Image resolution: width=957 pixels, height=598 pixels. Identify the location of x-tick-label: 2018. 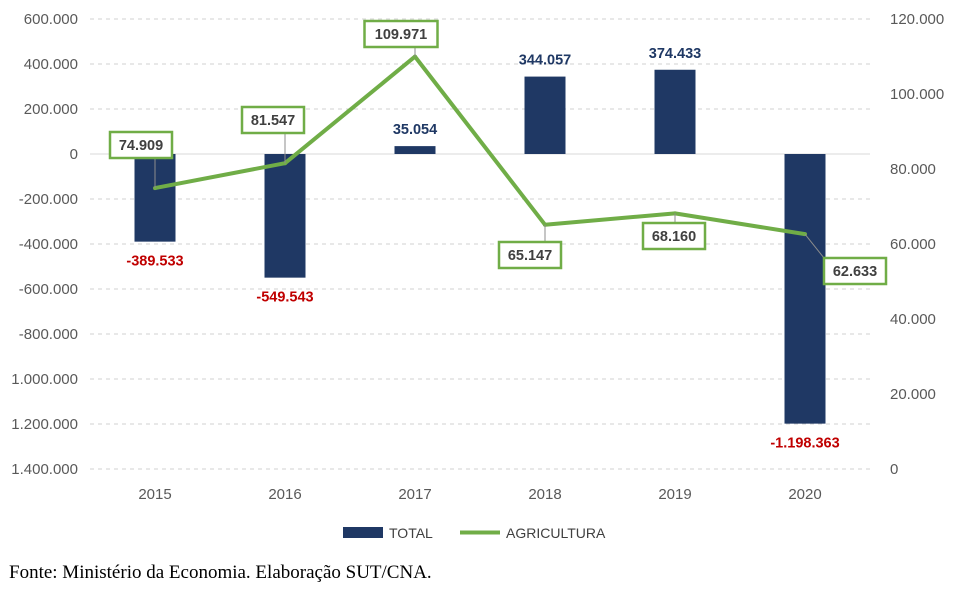
(544, 494).